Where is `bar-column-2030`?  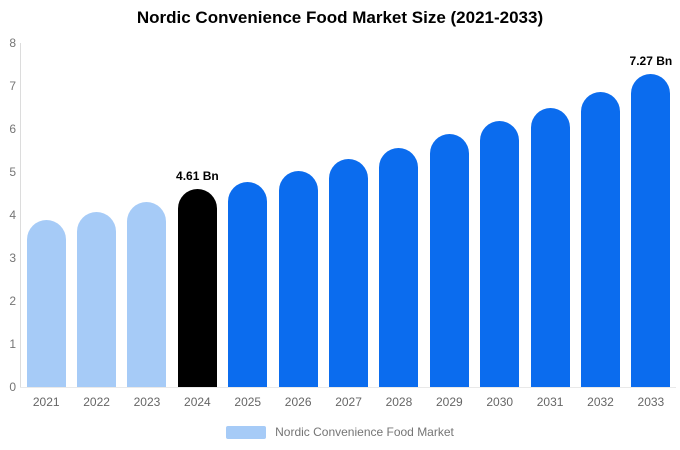 bar-column-2030 is located at coordinates (500, 215).